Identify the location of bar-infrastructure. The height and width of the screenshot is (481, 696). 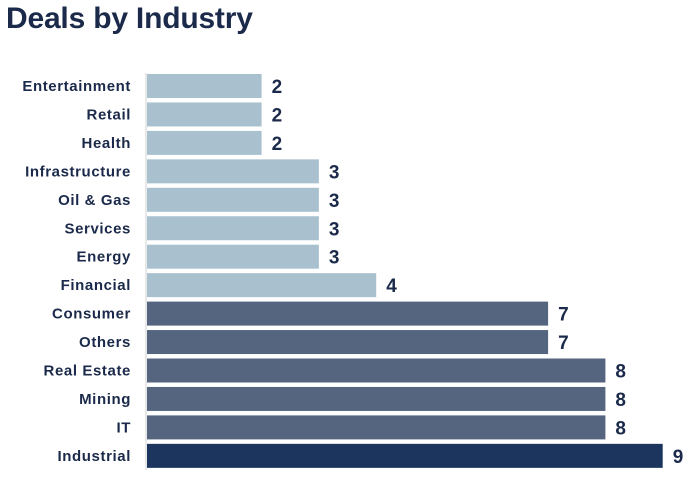
(233, 171).